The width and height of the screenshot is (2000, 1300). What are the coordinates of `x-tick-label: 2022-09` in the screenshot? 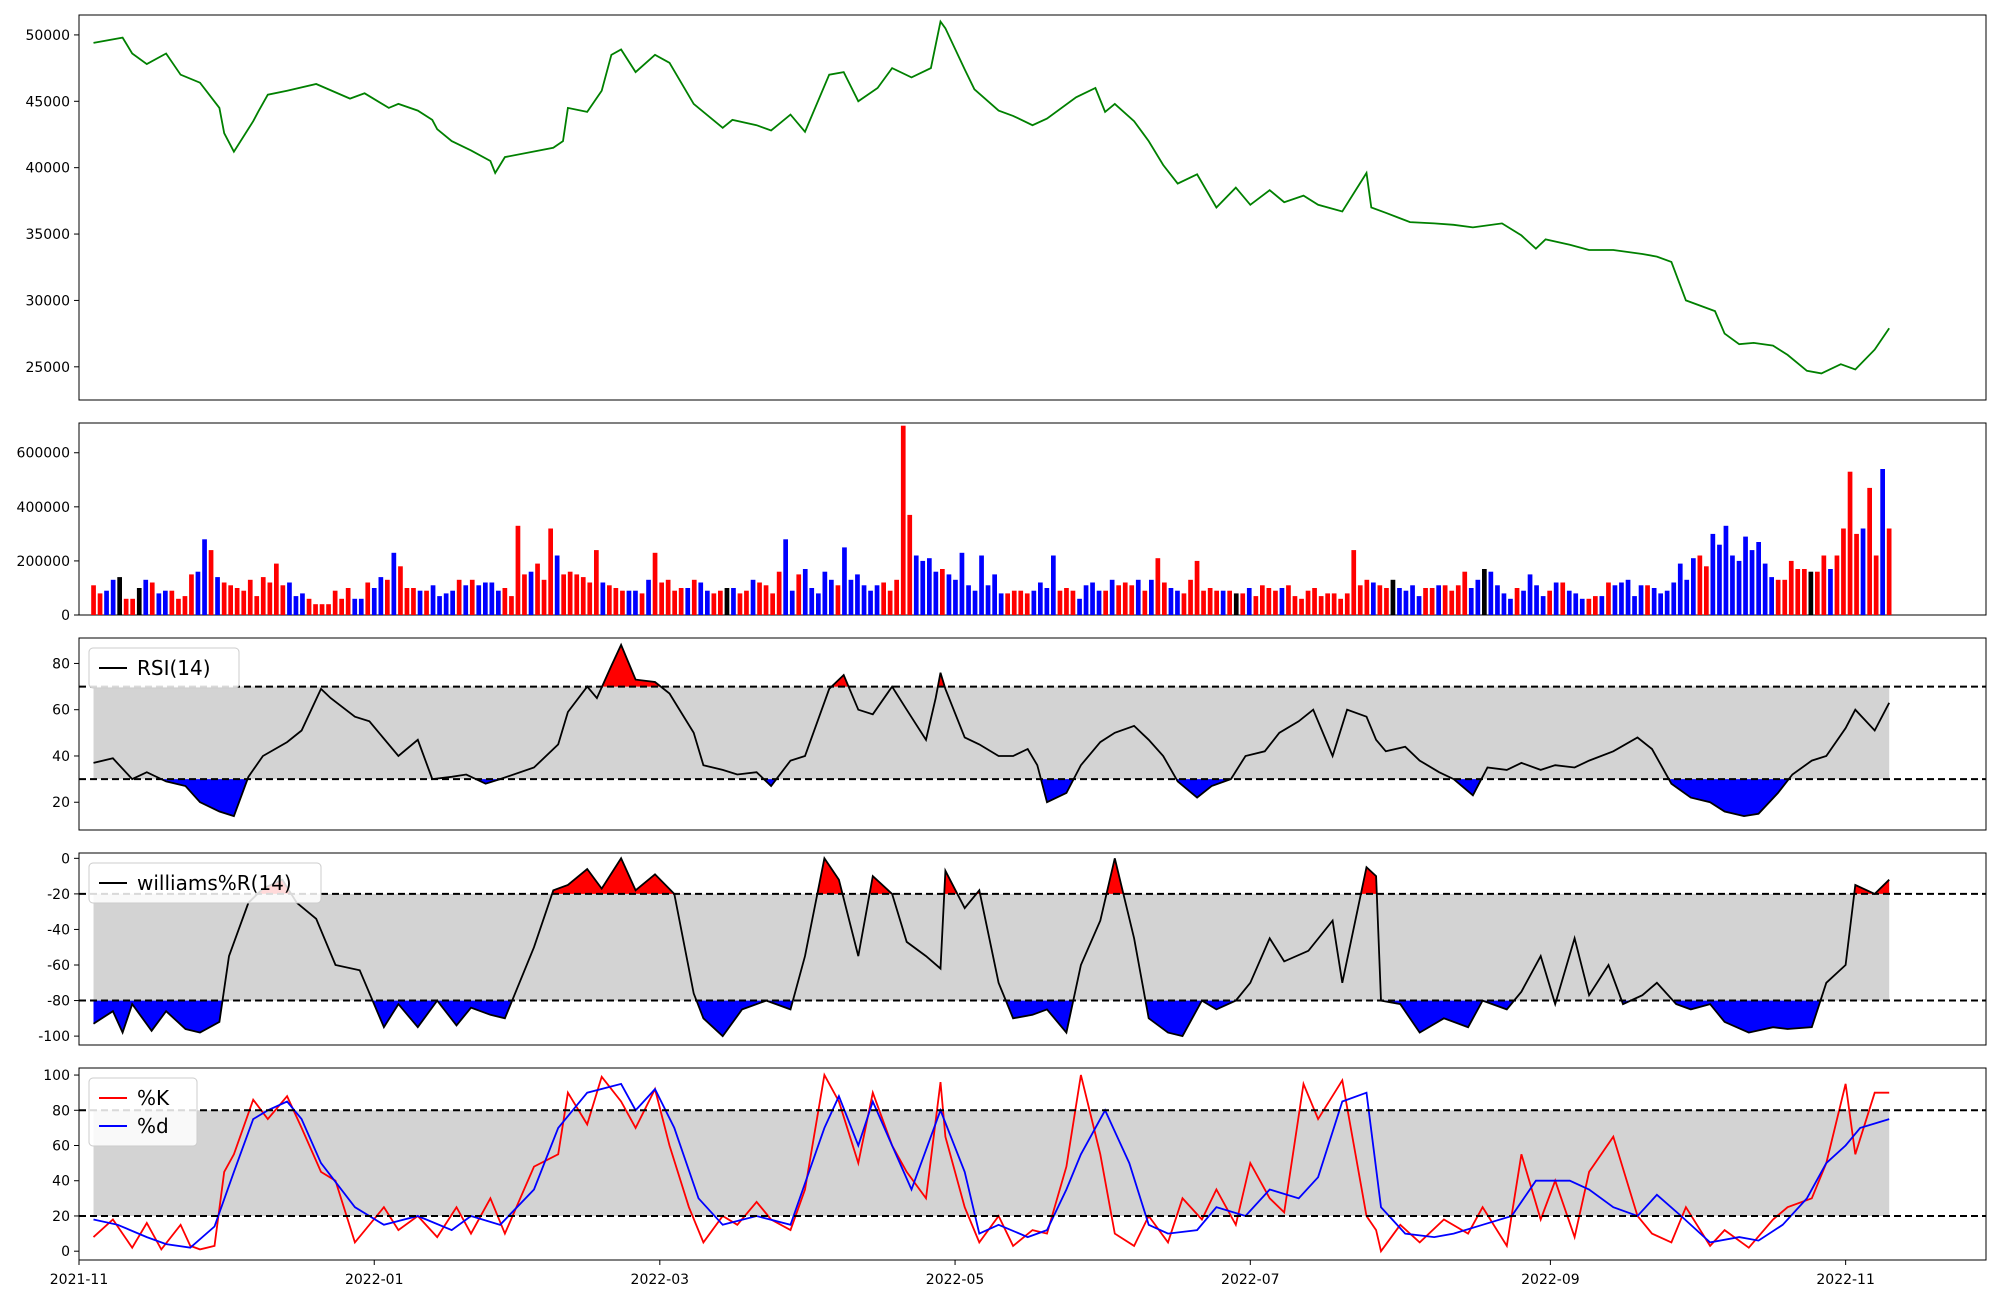 It's located at (1550, 1280).